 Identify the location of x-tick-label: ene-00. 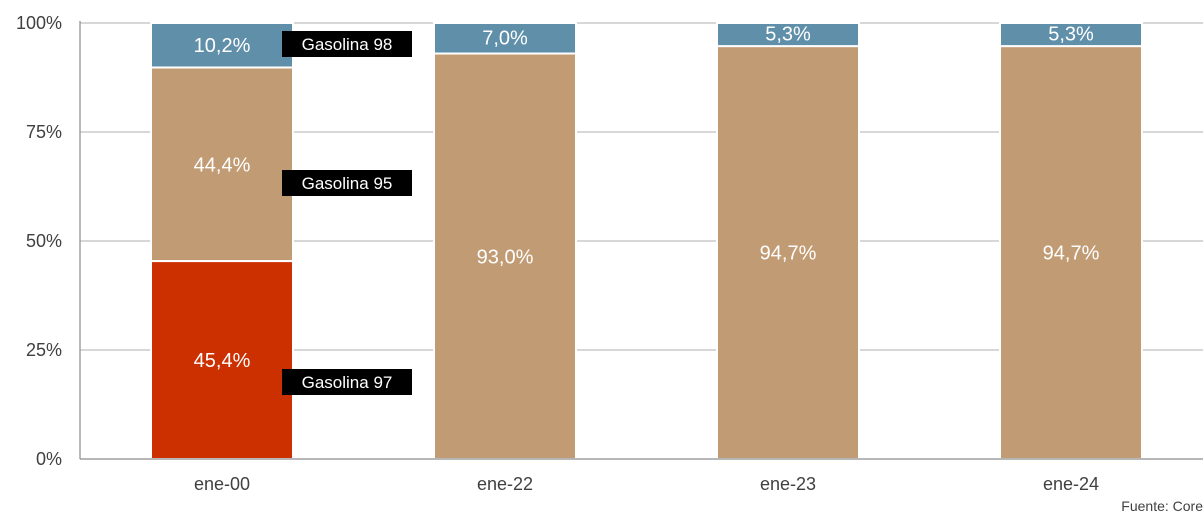
(222, 484).